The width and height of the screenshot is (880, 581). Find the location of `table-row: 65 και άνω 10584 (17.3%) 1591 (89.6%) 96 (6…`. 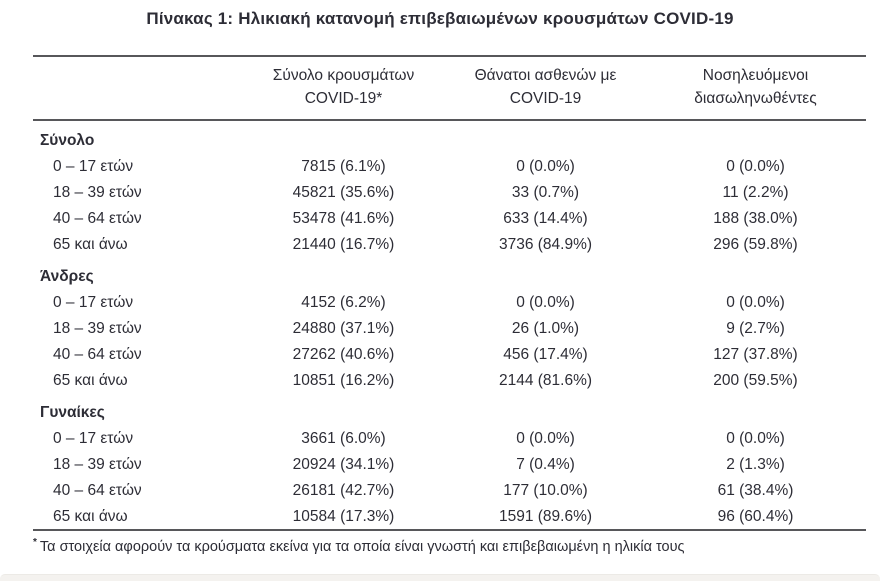

table-row: 65 και άνω 10584 (17.3%) 1591 (89.6%) 96 (6… is located at coordinates (449, 516).